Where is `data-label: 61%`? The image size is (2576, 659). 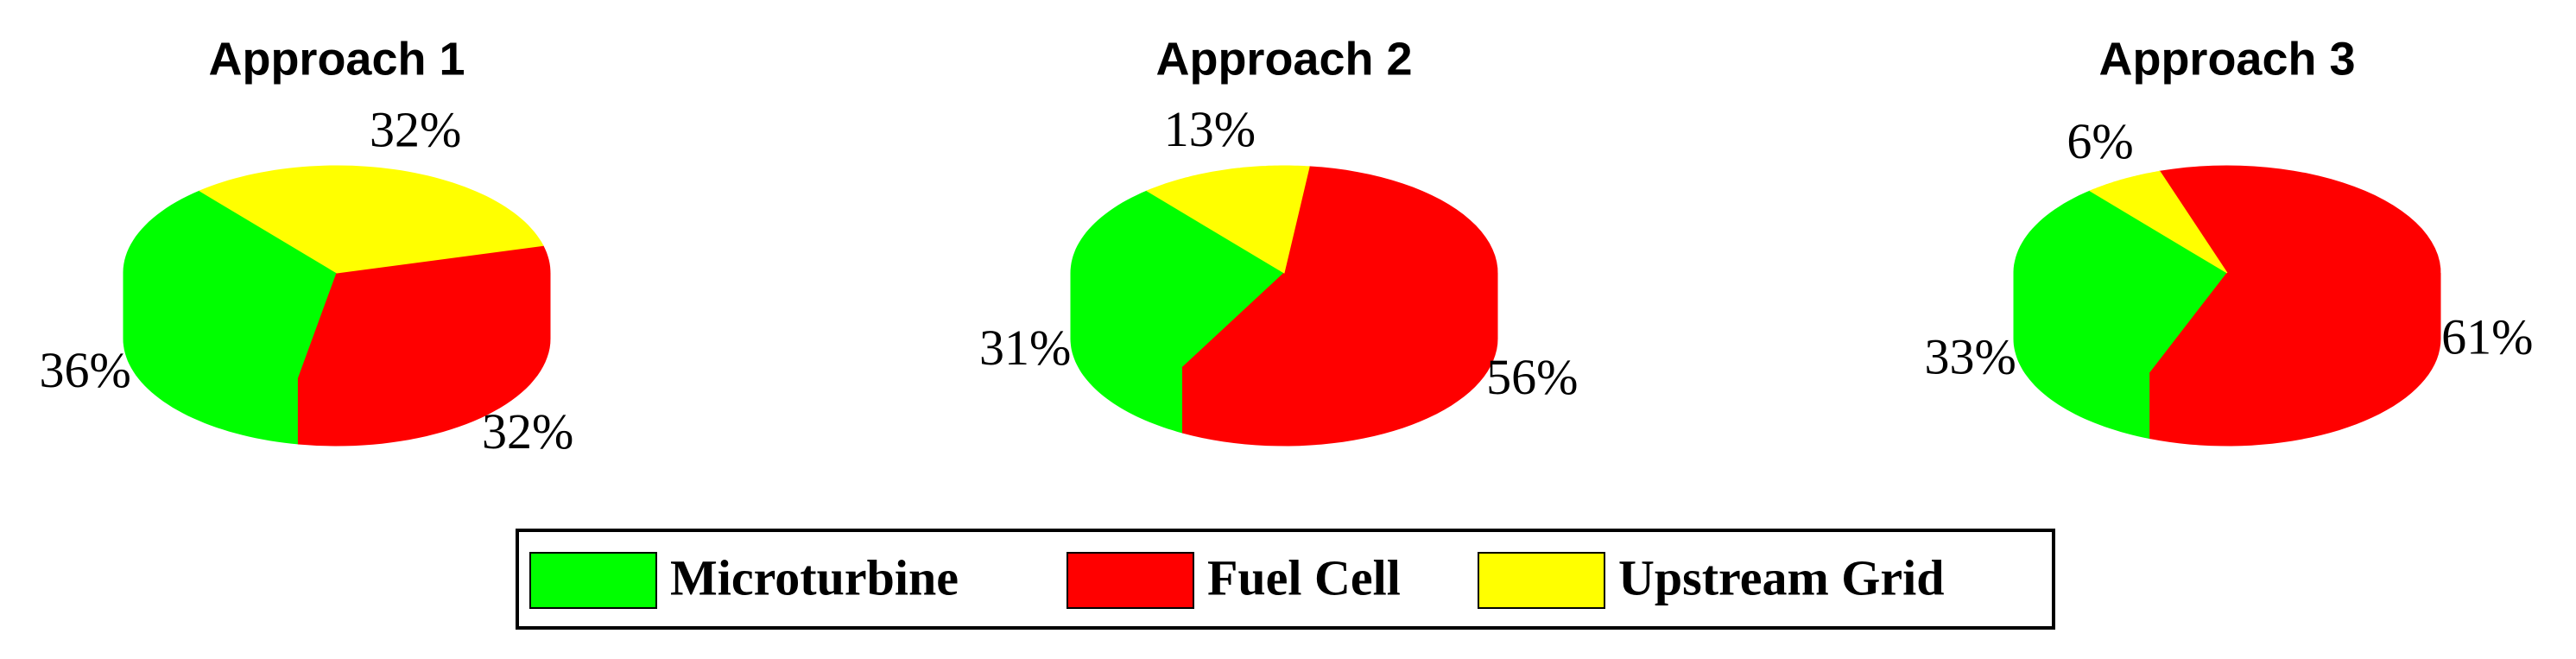 data-label: 61% is located at coordinates (2487, 336).